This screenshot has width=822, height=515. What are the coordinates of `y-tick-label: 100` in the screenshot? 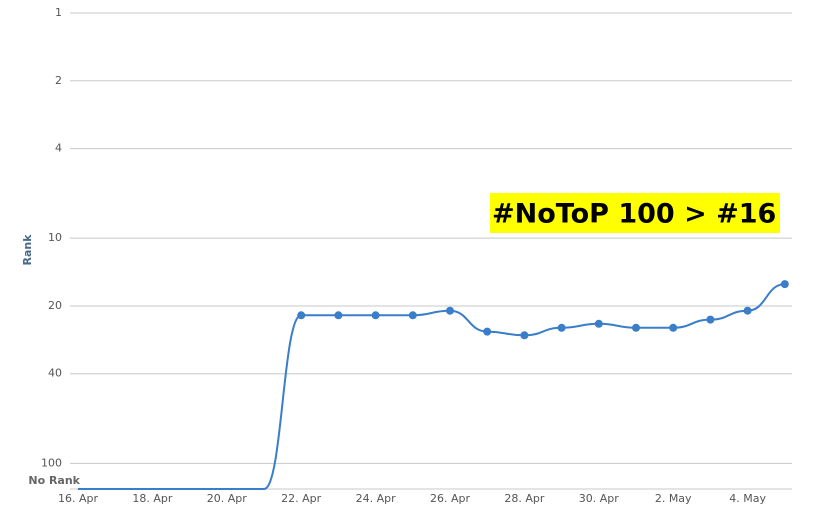 It's located at (51, 462).